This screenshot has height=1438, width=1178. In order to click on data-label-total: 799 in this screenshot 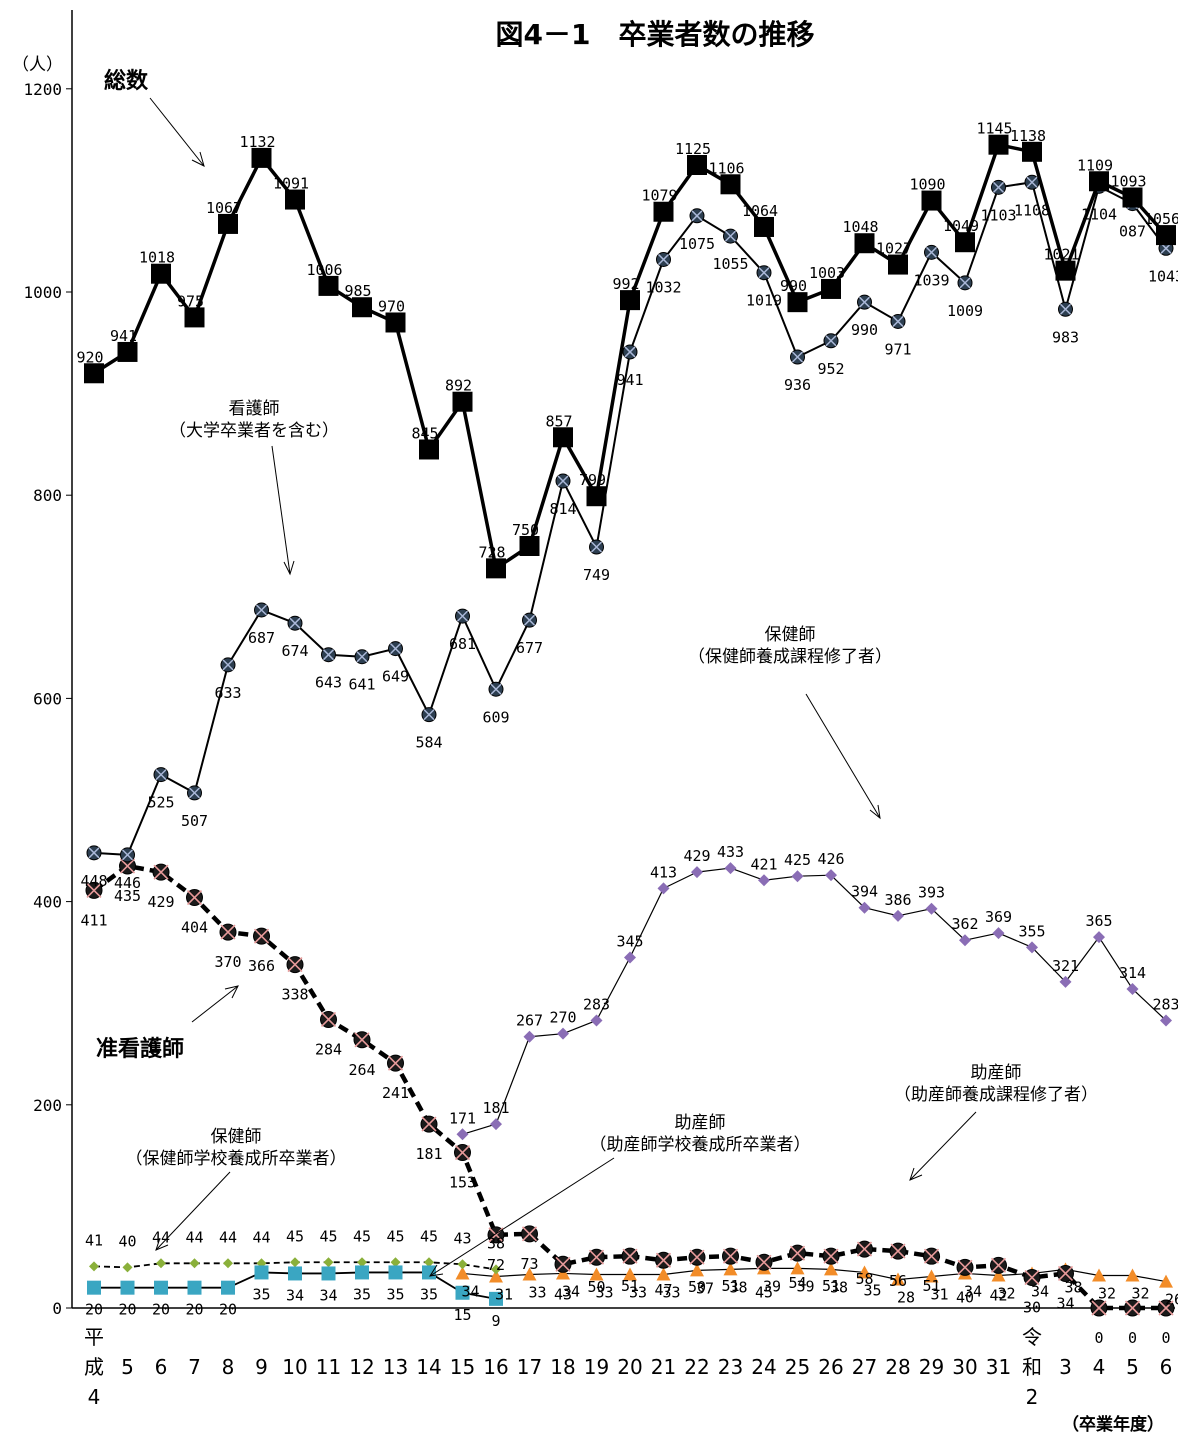, I will do `click(592, 480)`.